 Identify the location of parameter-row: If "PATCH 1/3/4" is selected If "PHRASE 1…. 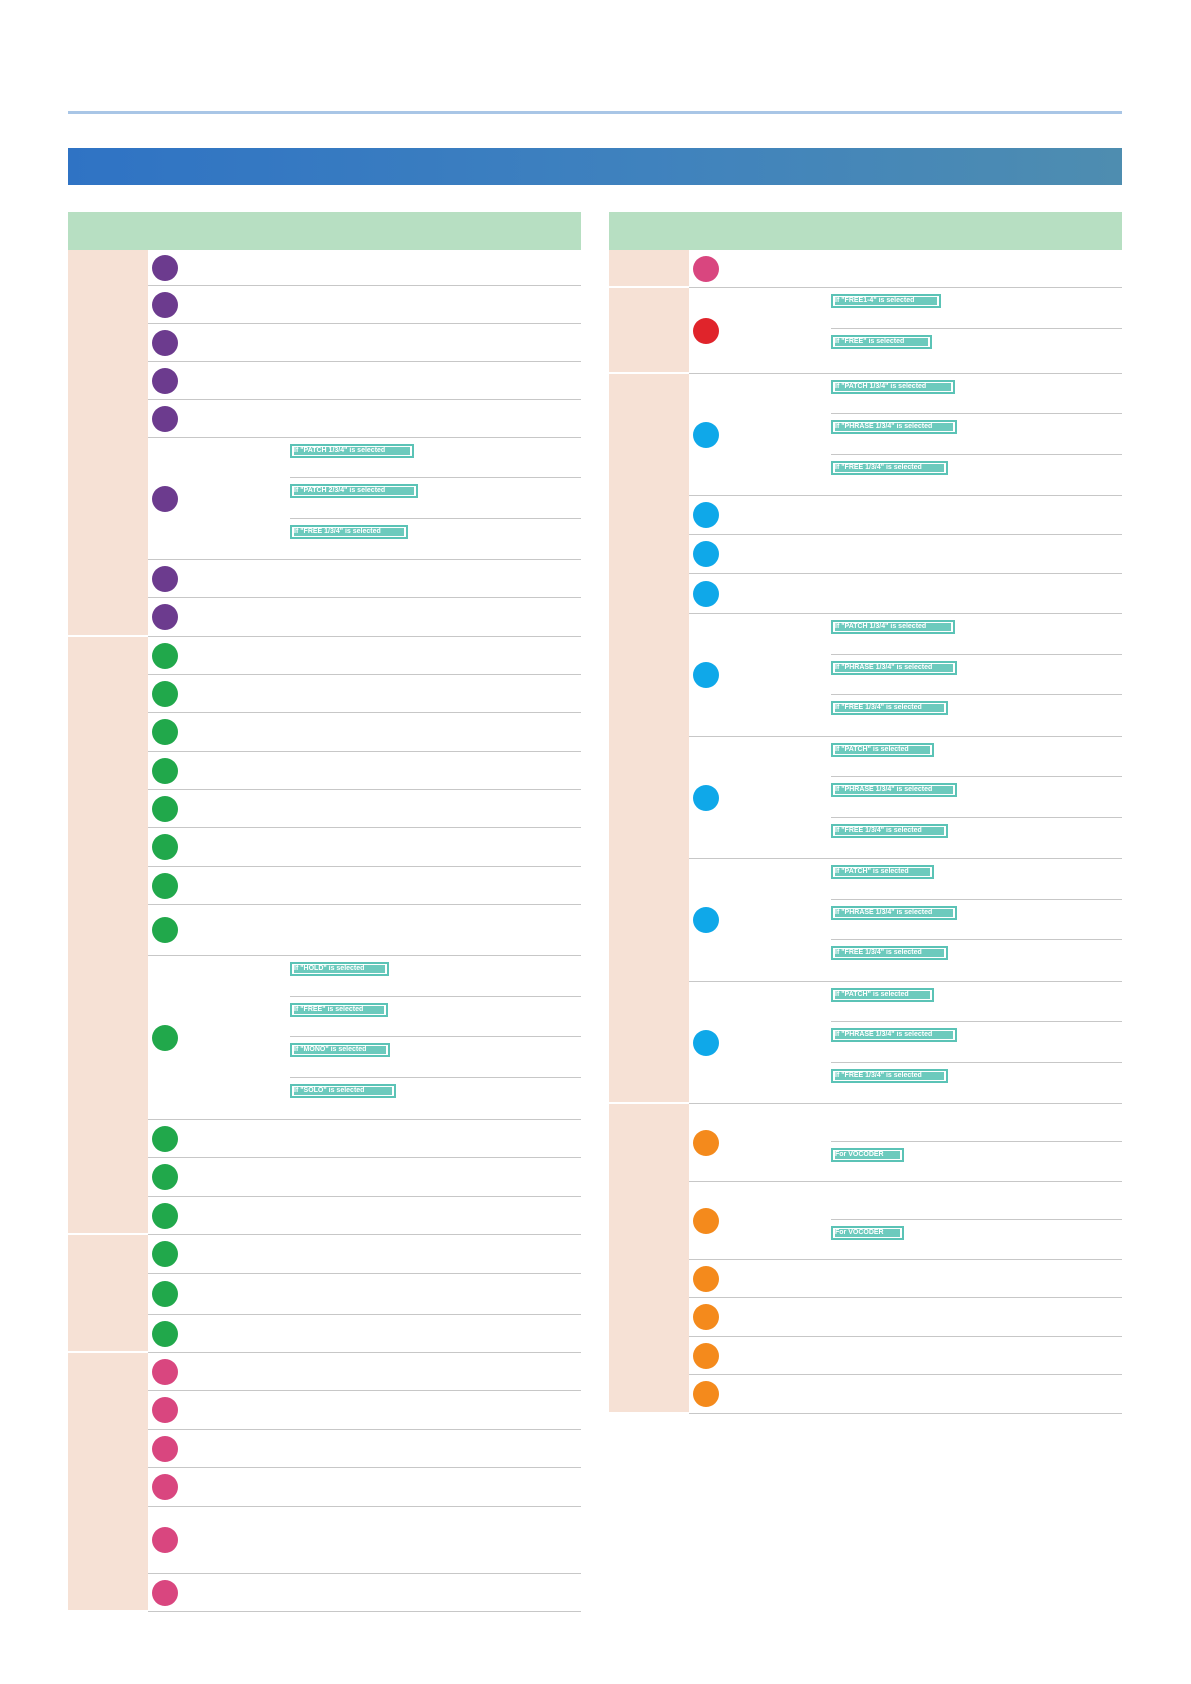
(905, 435).